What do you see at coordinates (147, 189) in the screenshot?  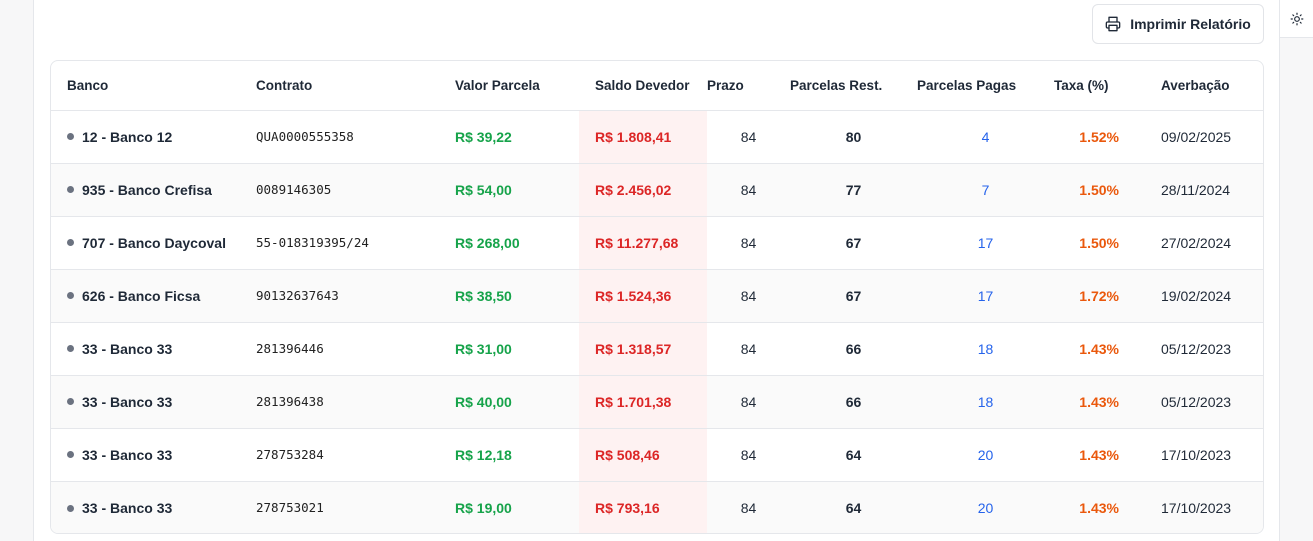 I see `bank-name: 935 - Banco Crefisa` at bounding box center [147, 189].